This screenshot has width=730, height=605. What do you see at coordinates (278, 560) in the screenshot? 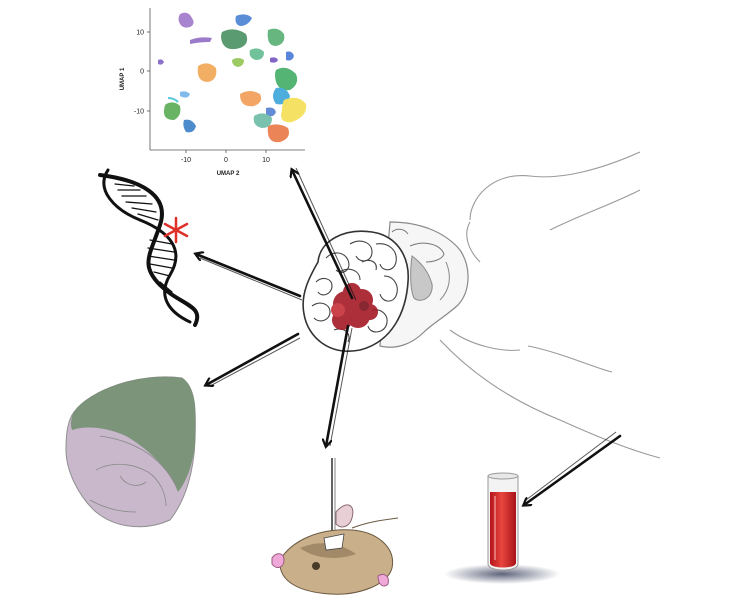
I see `mouse-nose` at bounding box center [278, 560].